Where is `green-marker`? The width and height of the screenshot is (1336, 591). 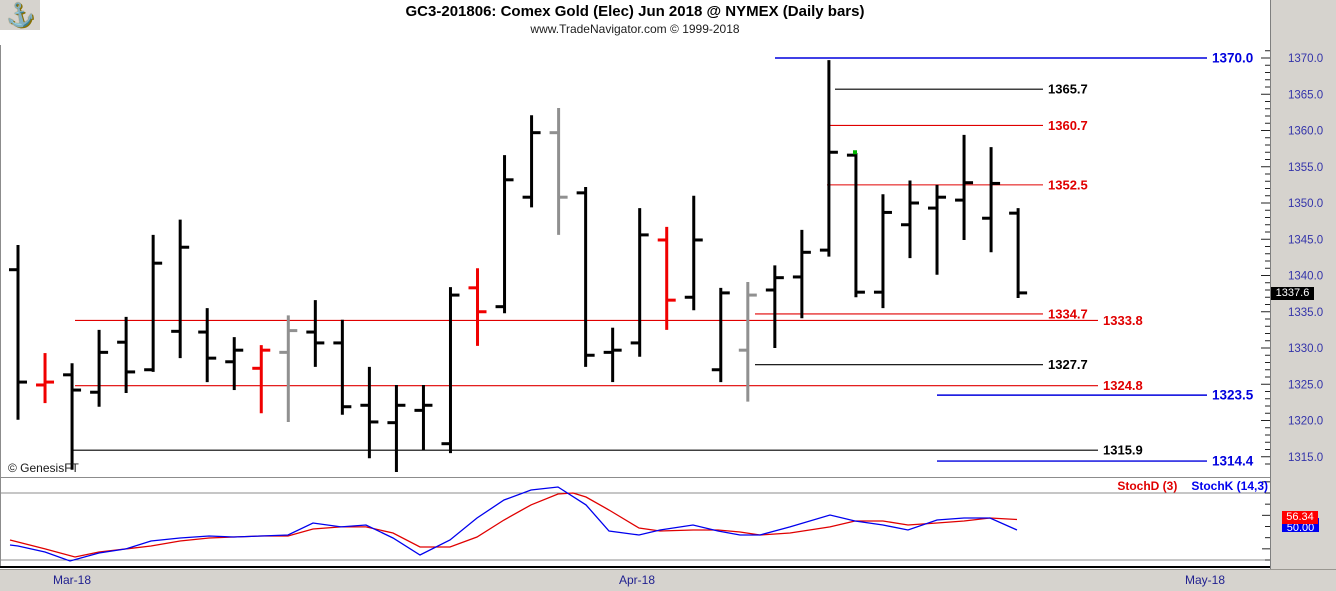
green-marker is located at coordinates (855, 152).